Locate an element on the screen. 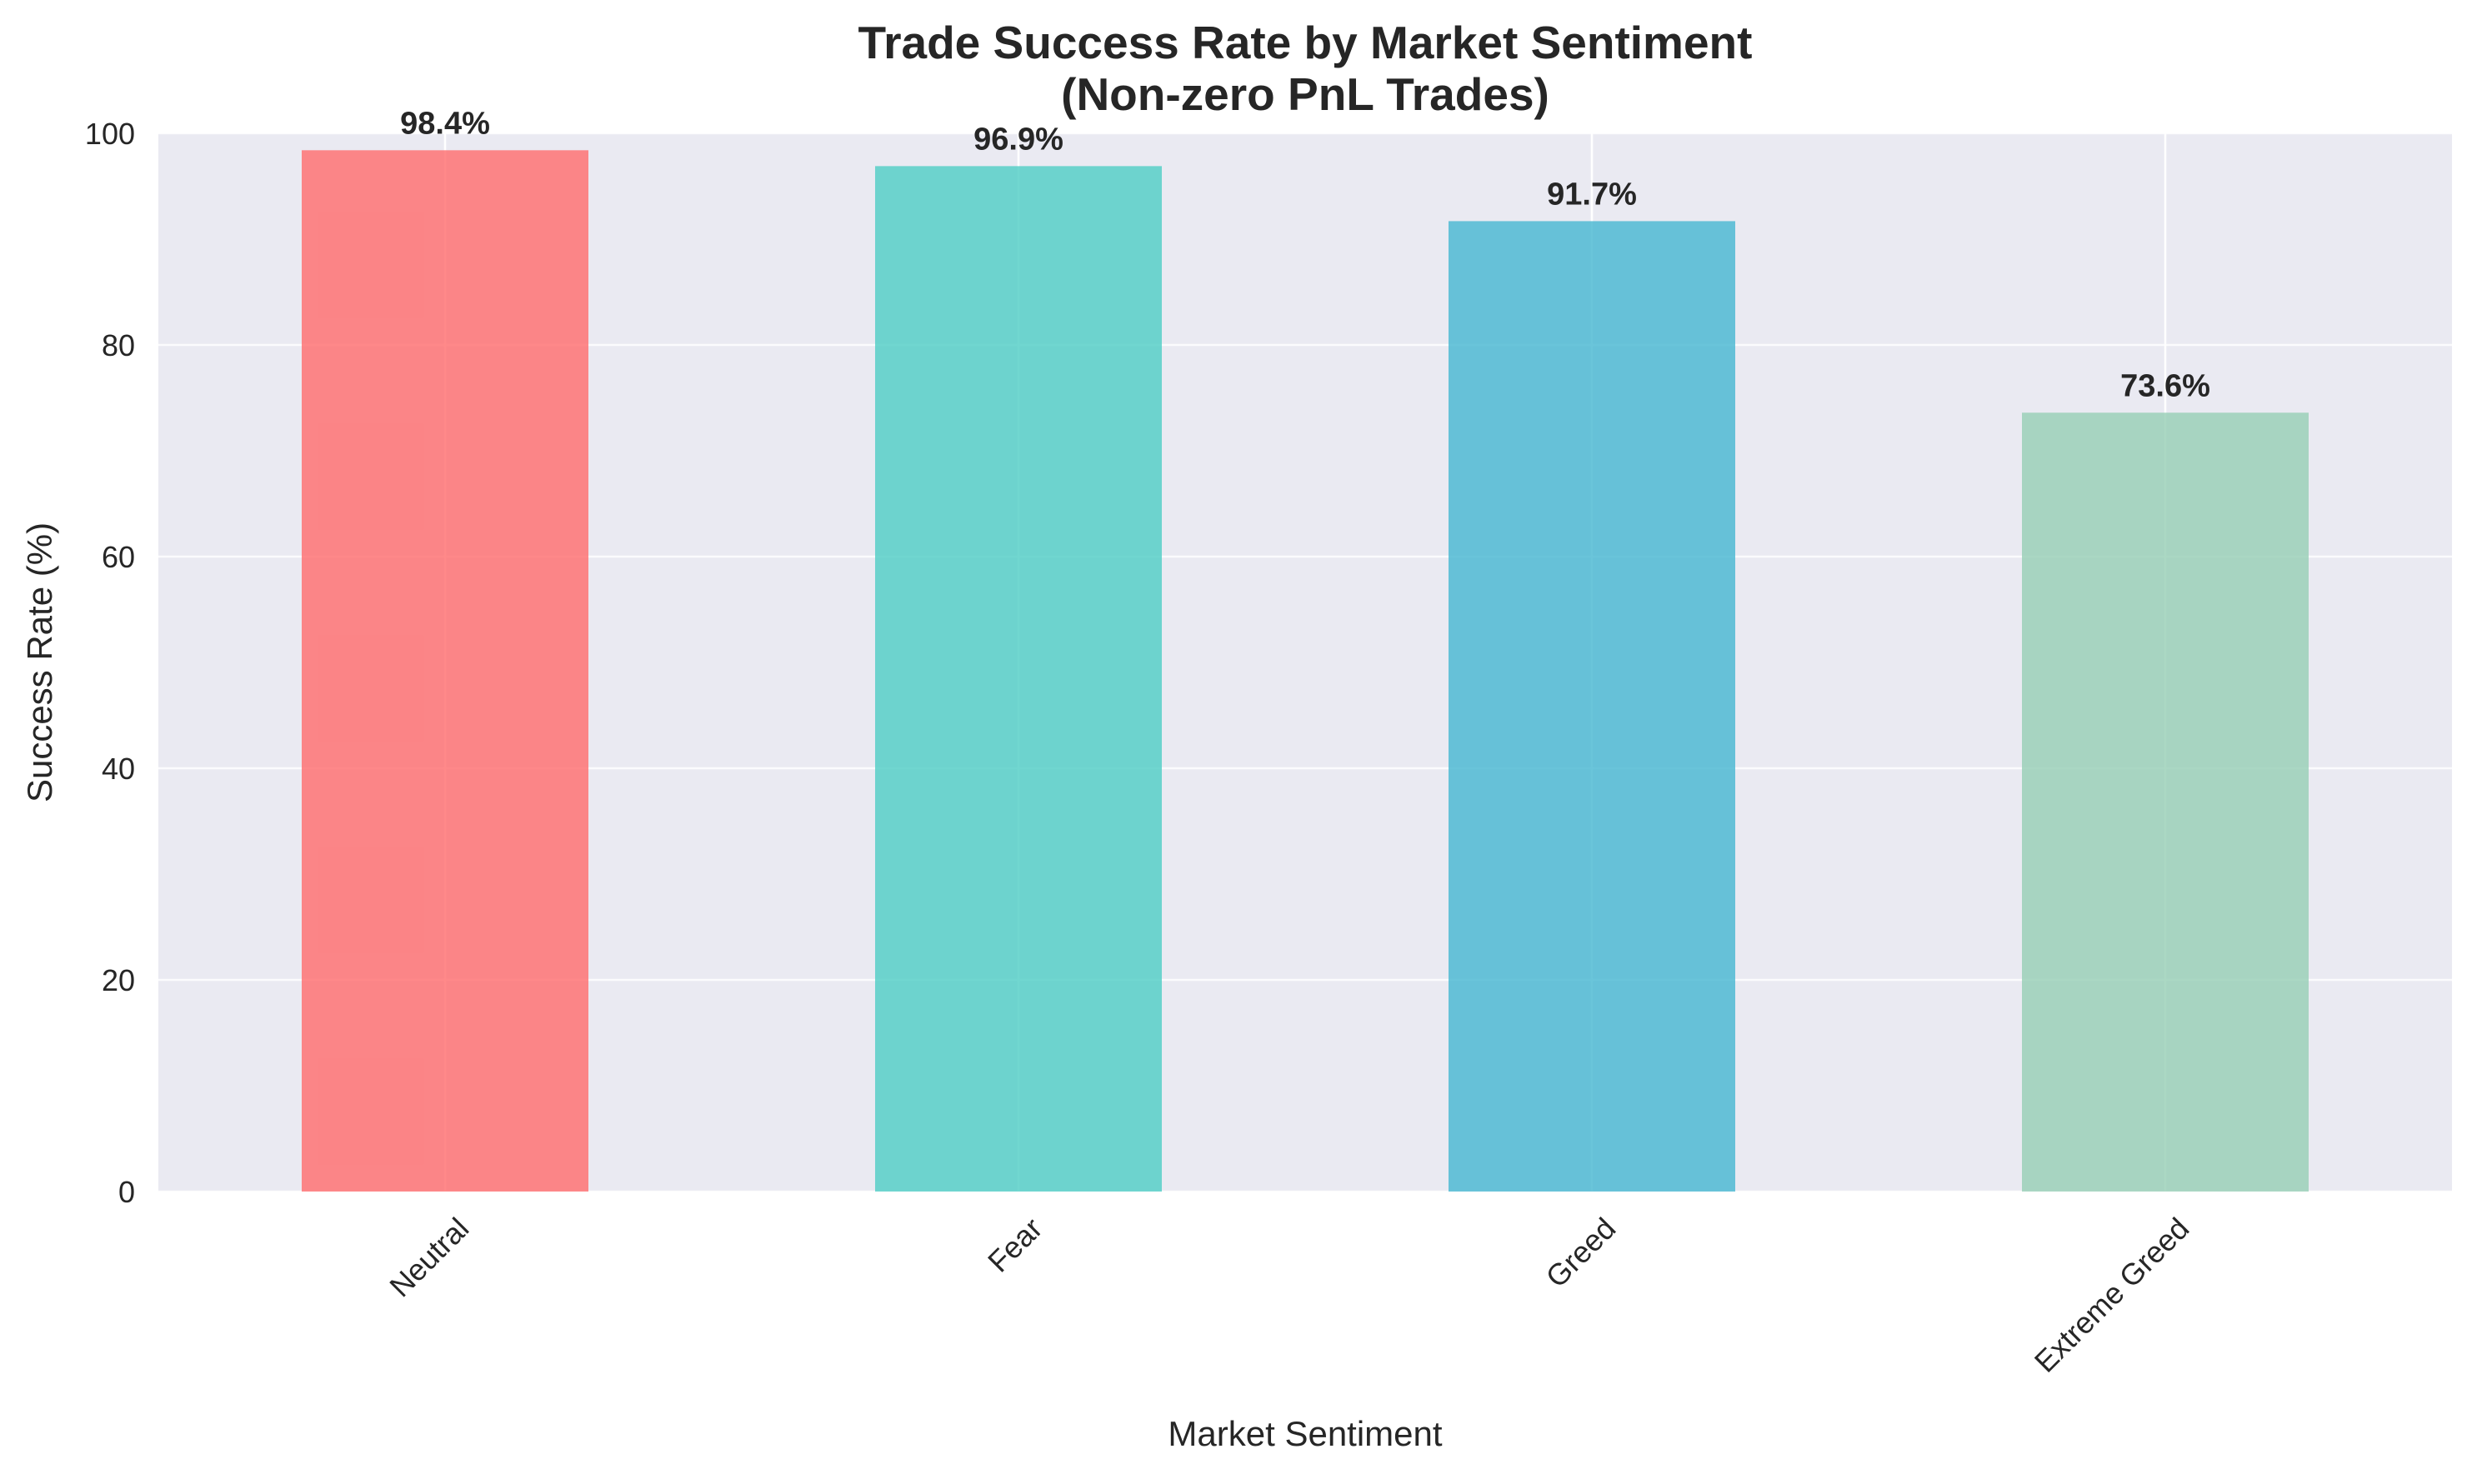 The width and height of the screenshot is (2477, 1484). value-labels: 98.4% 96.9% 91.7% 73.6% is located at coordinates (1305, 254).